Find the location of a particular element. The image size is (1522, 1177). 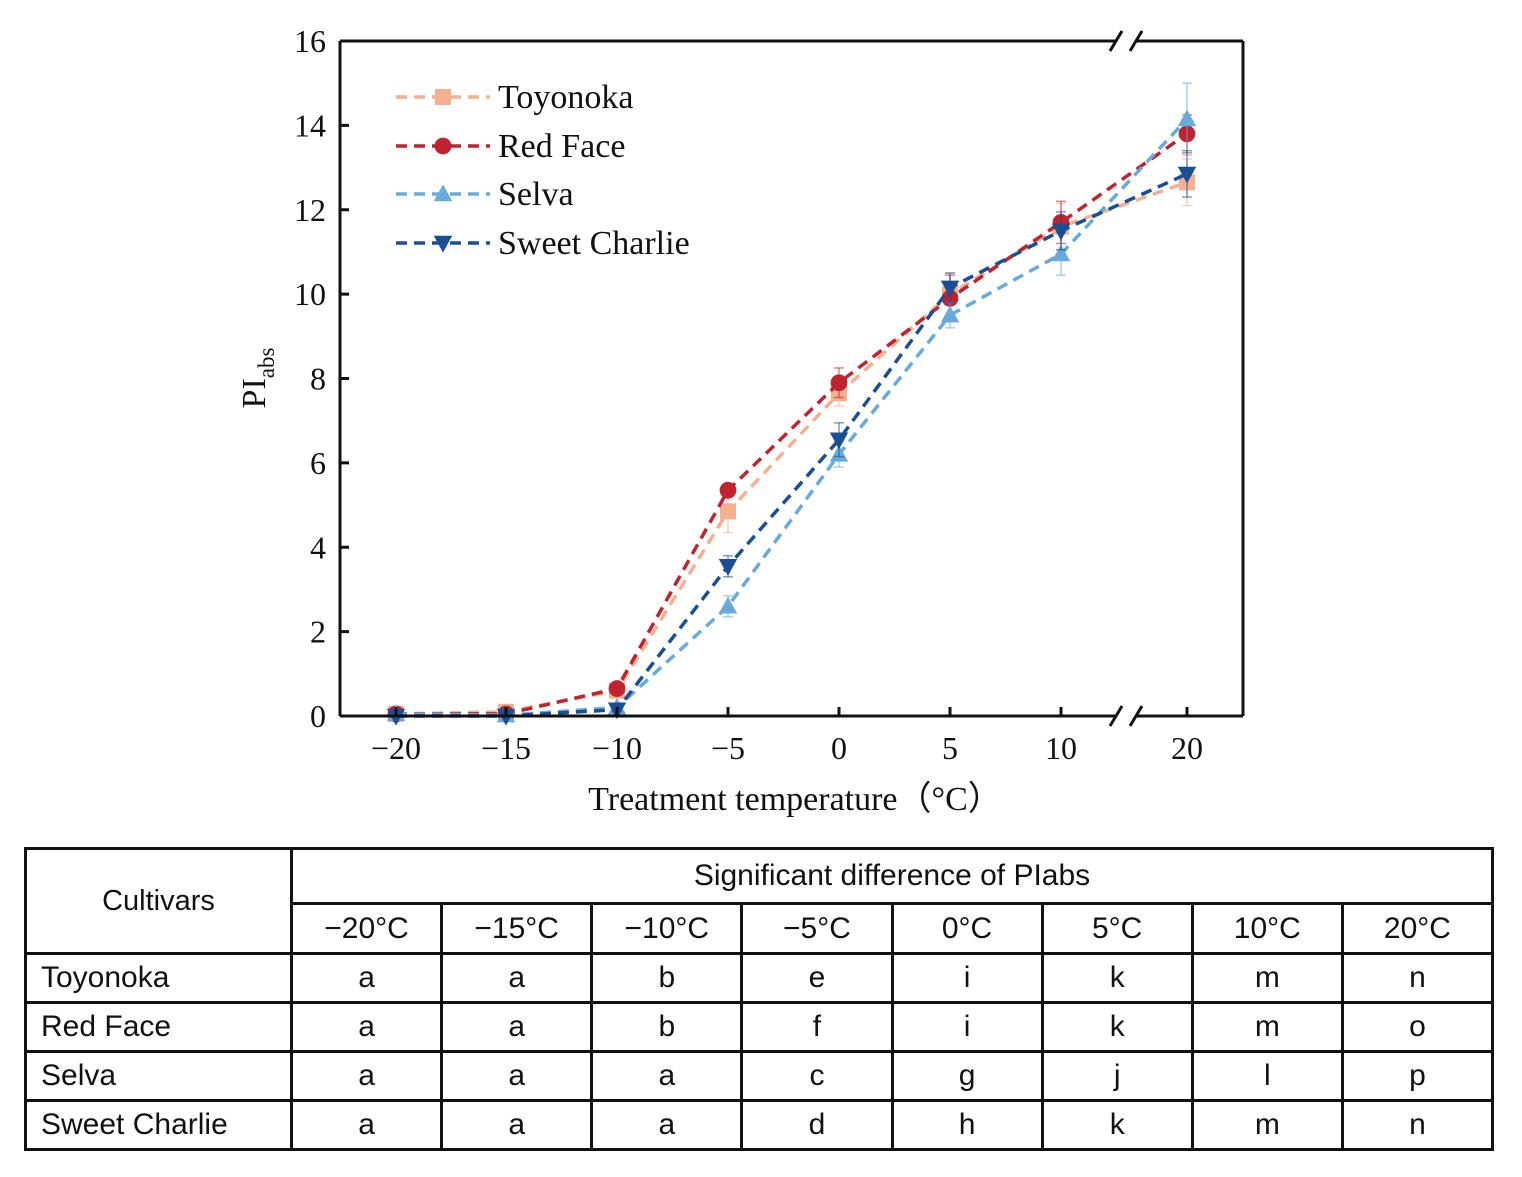

cultivar-name: Toyonoka is located at coordinates (158, 978).